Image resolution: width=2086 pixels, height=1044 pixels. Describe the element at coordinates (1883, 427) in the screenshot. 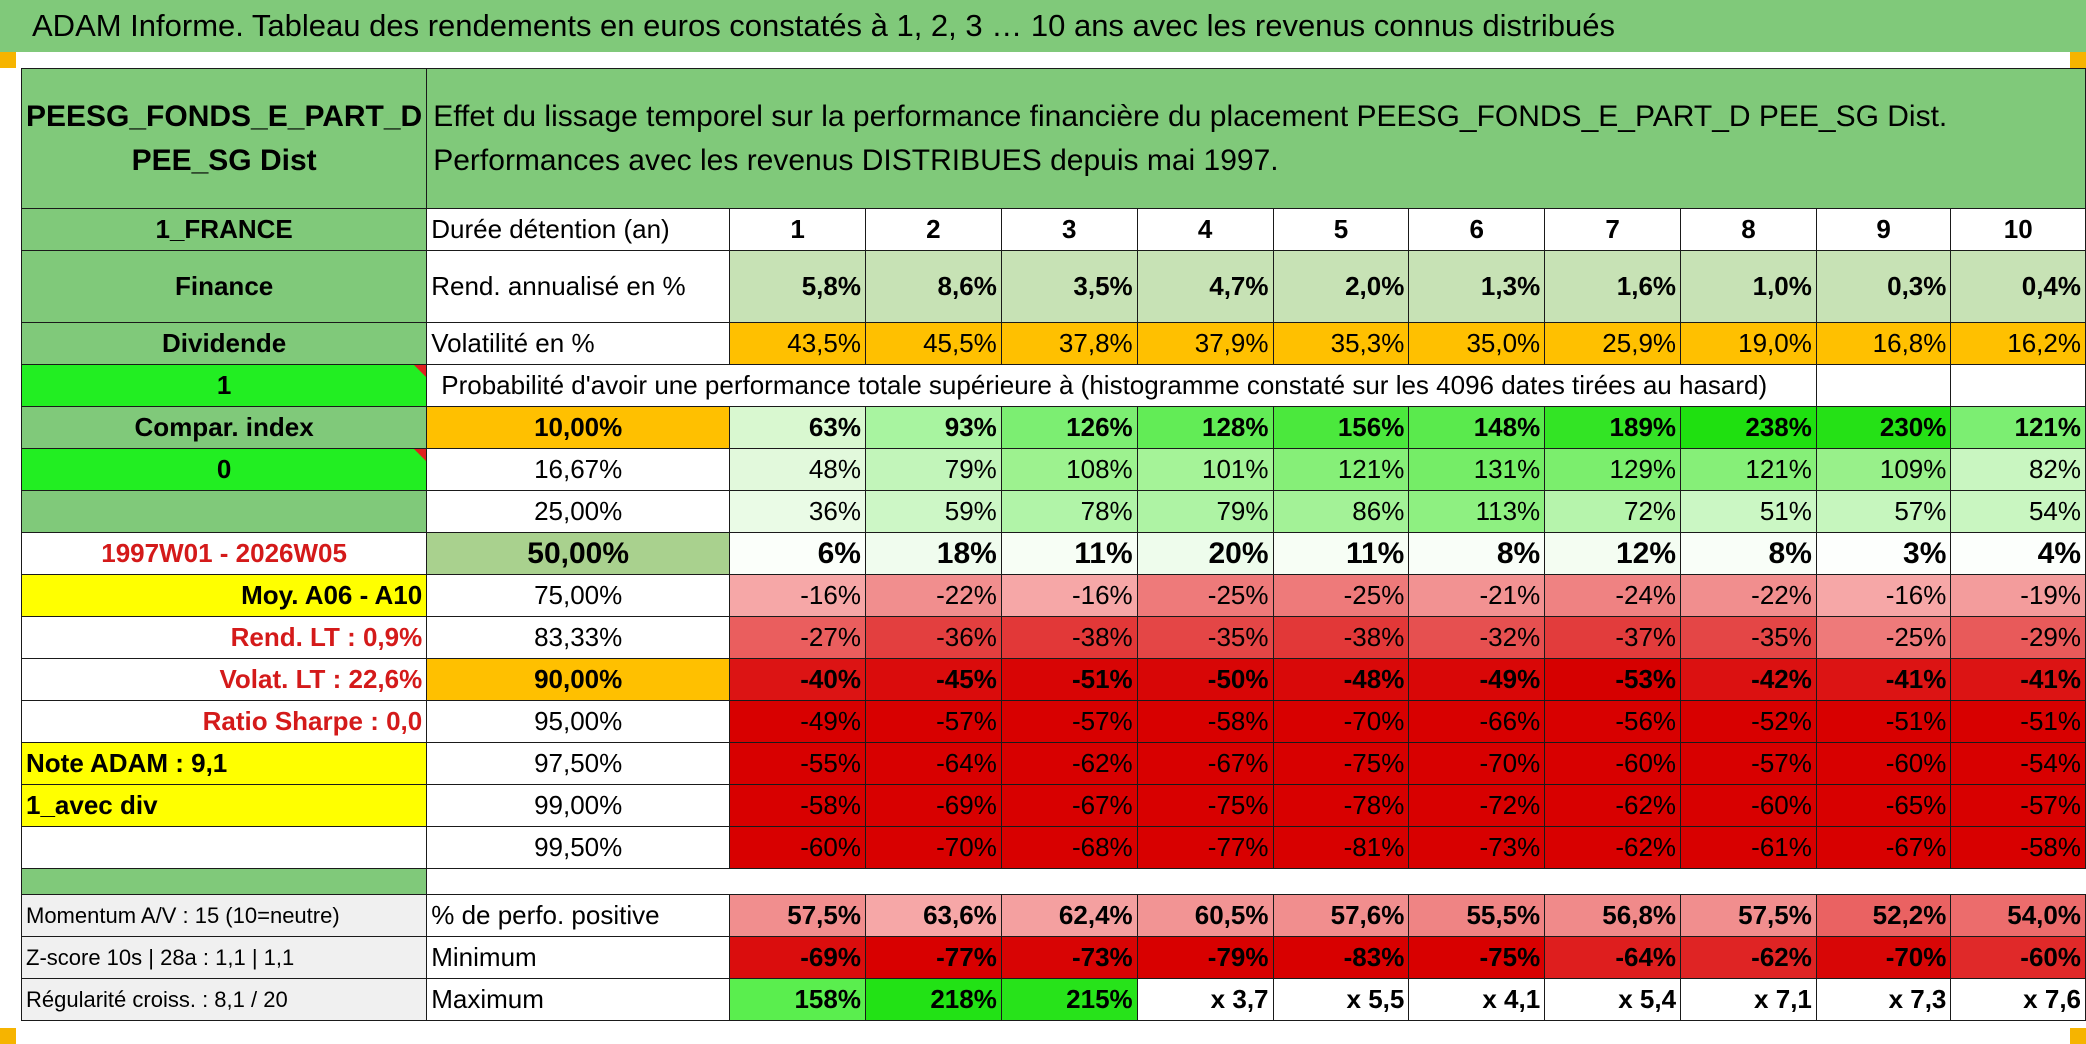

I see `probability-value: 230%` at that location.